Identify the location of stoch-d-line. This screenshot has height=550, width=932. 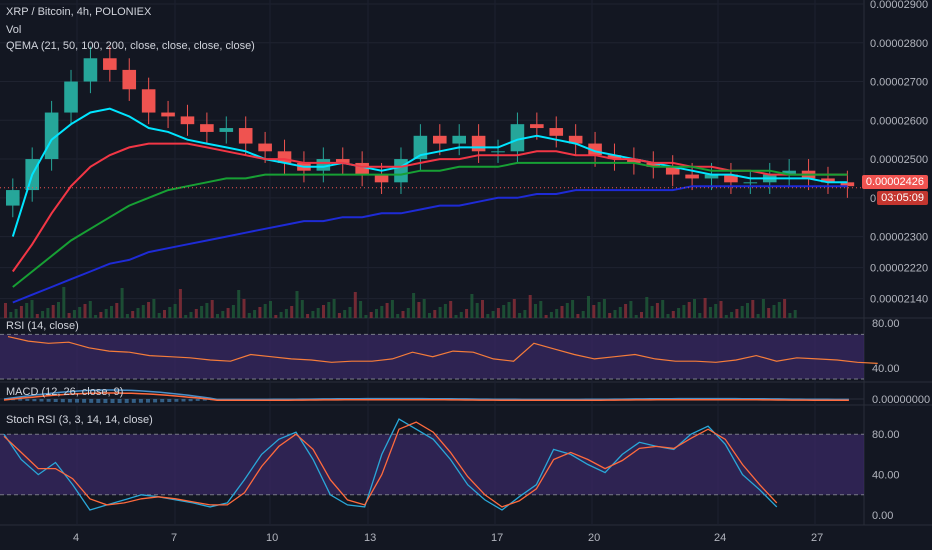
(390, 464).